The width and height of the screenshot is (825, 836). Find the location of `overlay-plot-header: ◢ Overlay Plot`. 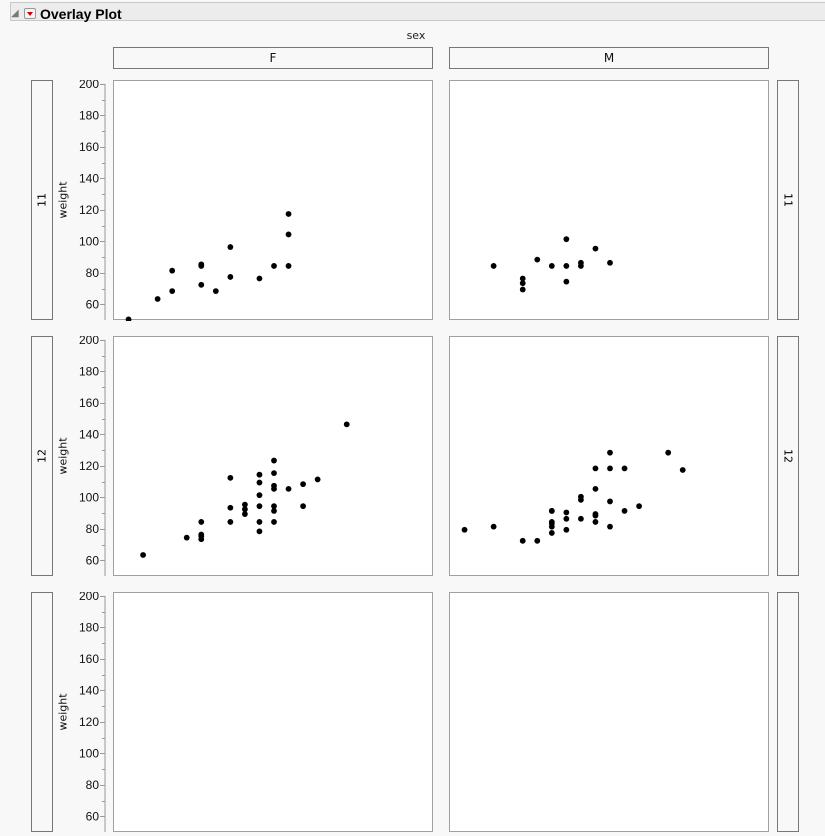

overlay-plot-header: ◢ Overlay Plot is located at coordinates (417, 12).